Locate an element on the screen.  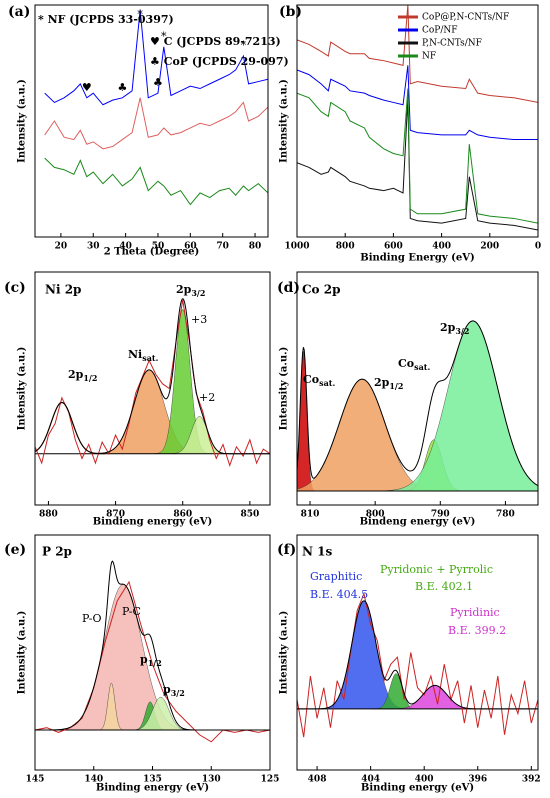
x-tick-label: 600 is located at coordinates (393, 247).